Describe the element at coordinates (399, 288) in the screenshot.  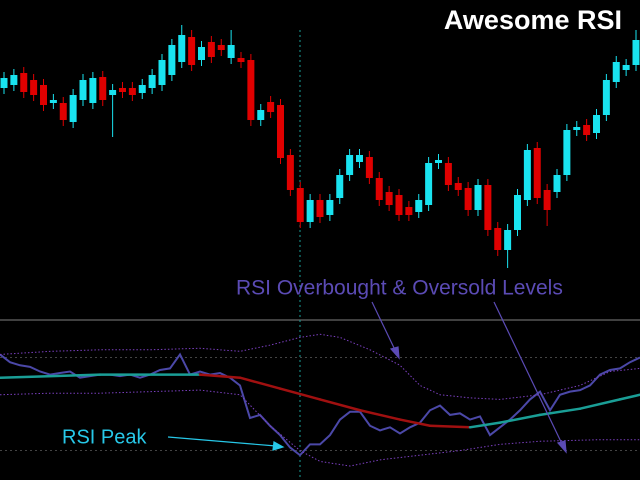
I see `annotation: RSI Overbought & Oversold Levels` at that location.